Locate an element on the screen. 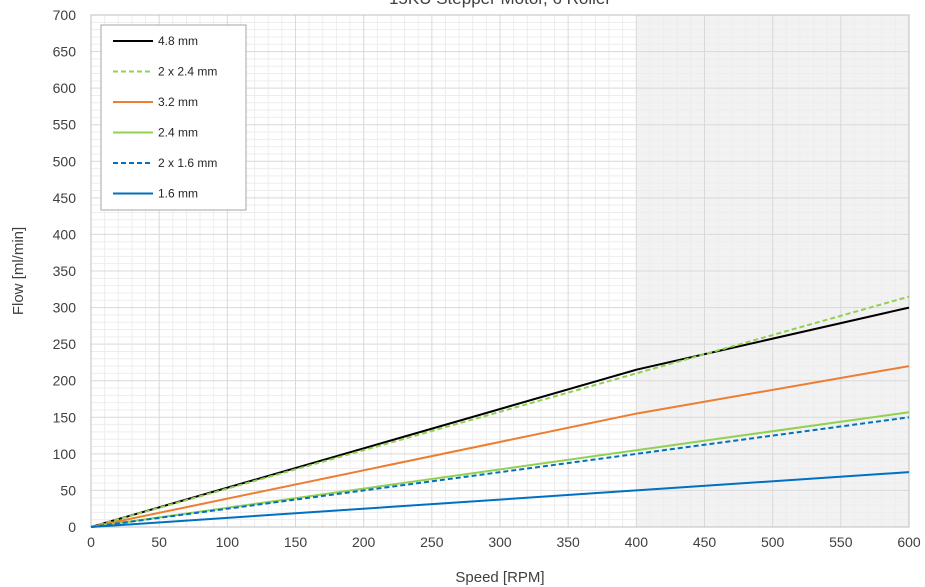  x-tick-label: 450 is located at coordinates (705, 542).